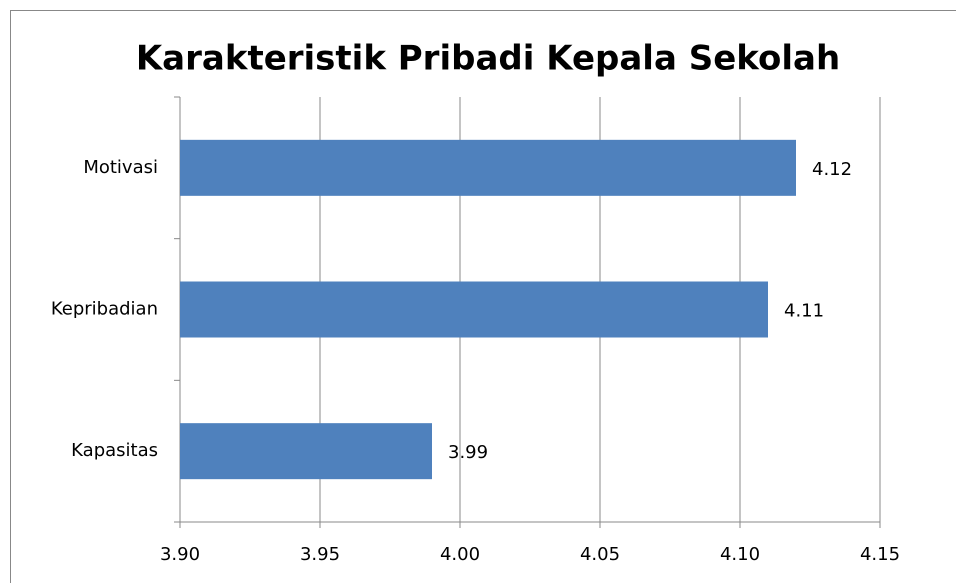  Describe the element at coordinates (120, 167) in the screenshot. I see `y-tick-label: Motivasi` at that location.